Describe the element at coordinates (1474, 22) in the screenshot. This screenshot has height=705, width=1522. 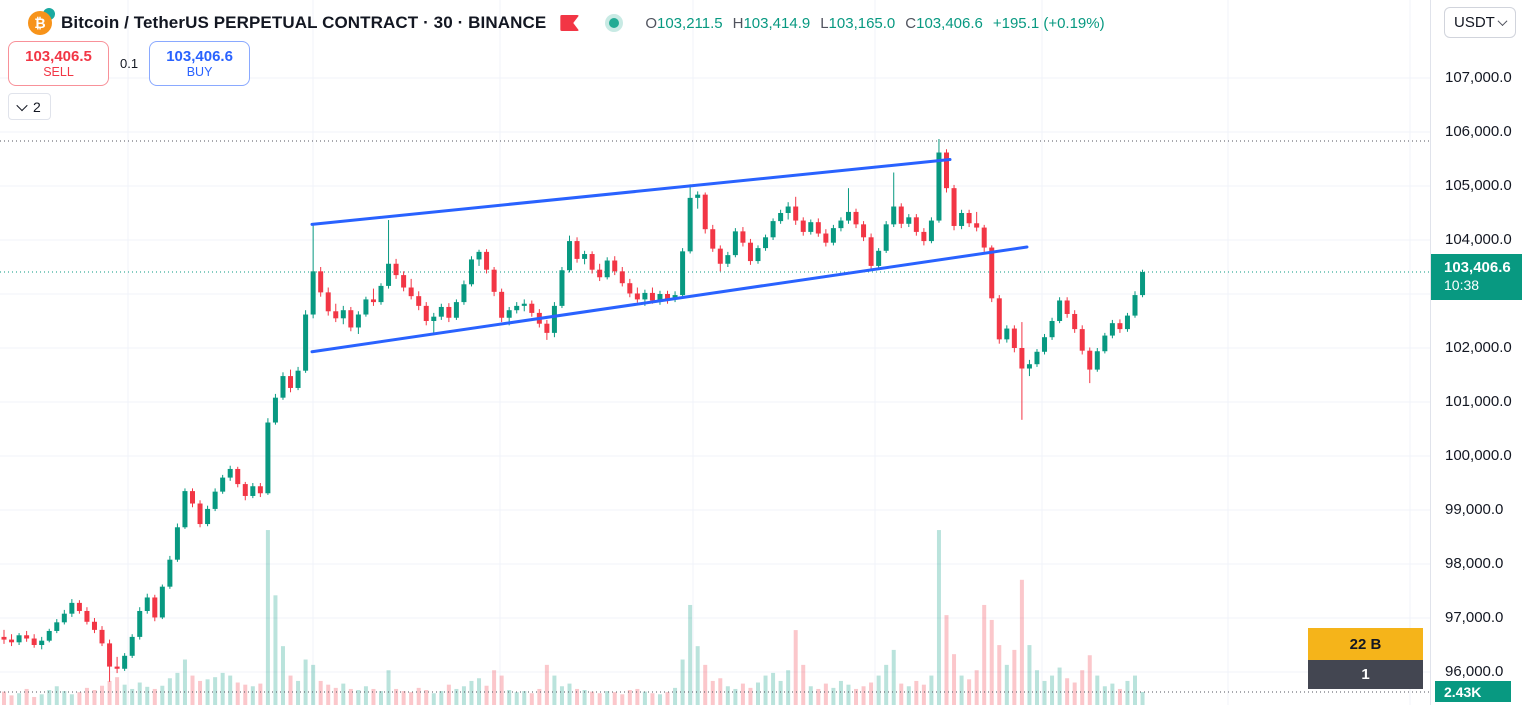
I see `currency-label: USDT` at that location.